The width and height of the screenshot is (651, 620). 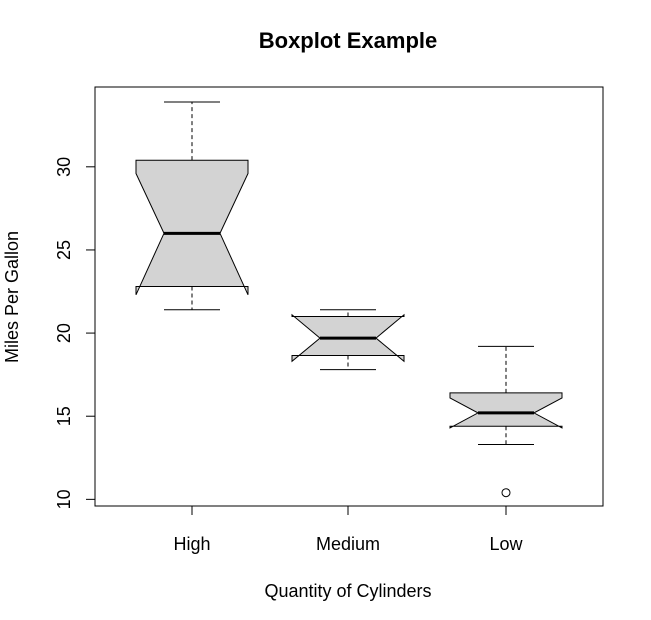 What do you see at coordinates (64, 167) in the screenshot?
I see `y-tick-label: 30` at bounding box center [64, 167].